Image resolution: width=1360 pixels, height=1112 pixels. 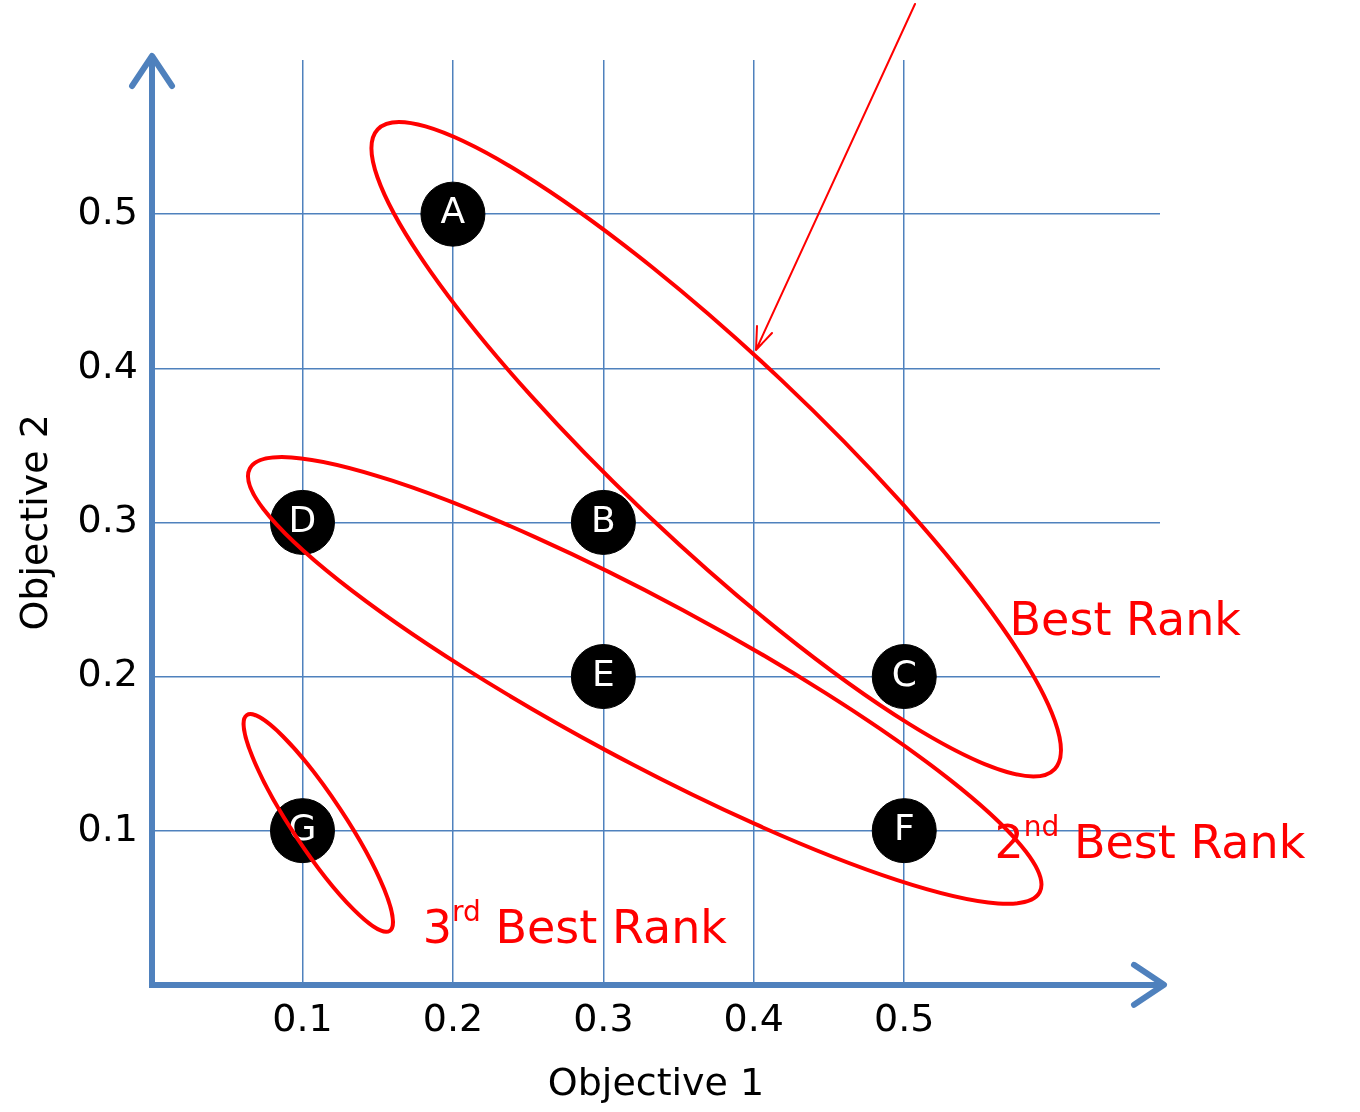 I want to click on annotation: Best Rank, so click(x=1125, y=618).